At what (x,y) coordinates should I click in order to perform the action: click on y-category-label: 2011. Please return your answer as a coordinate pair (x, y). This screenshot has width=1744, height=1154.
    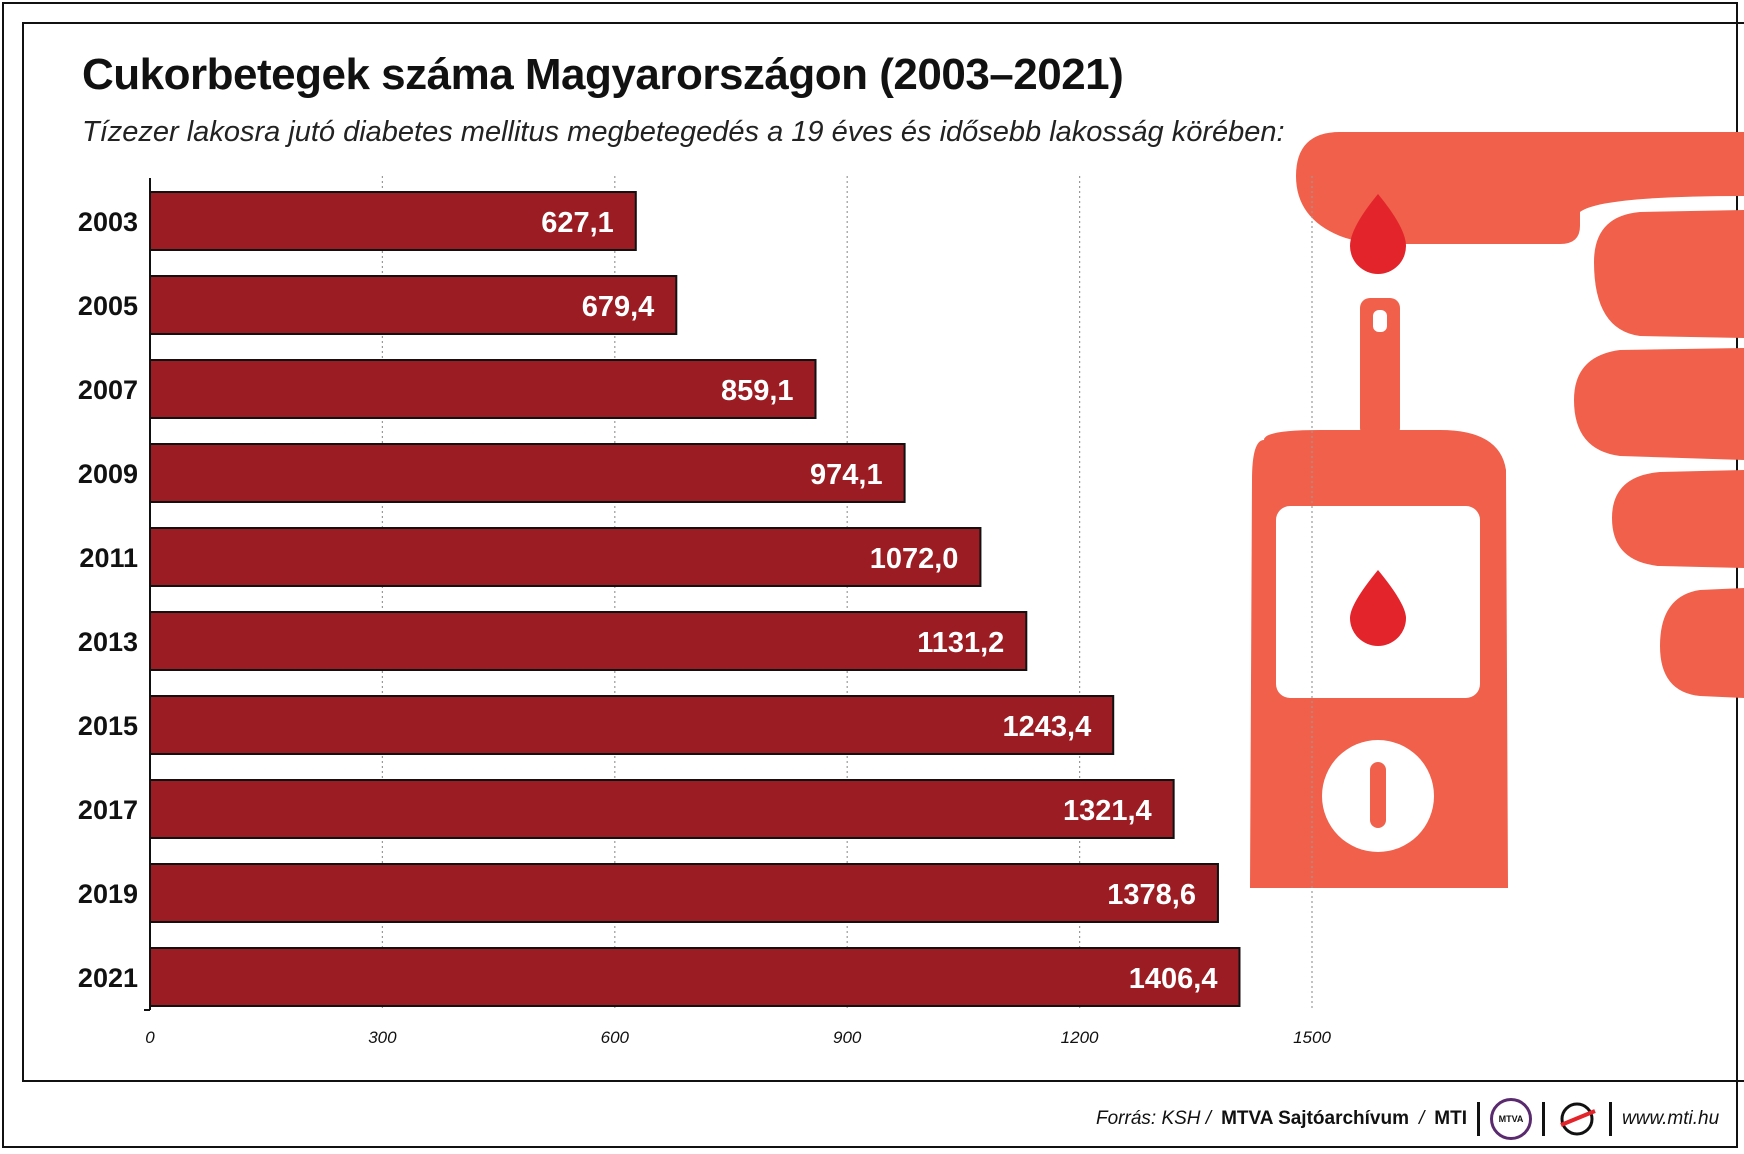
    Looking at the image, I should click on (108, 558).